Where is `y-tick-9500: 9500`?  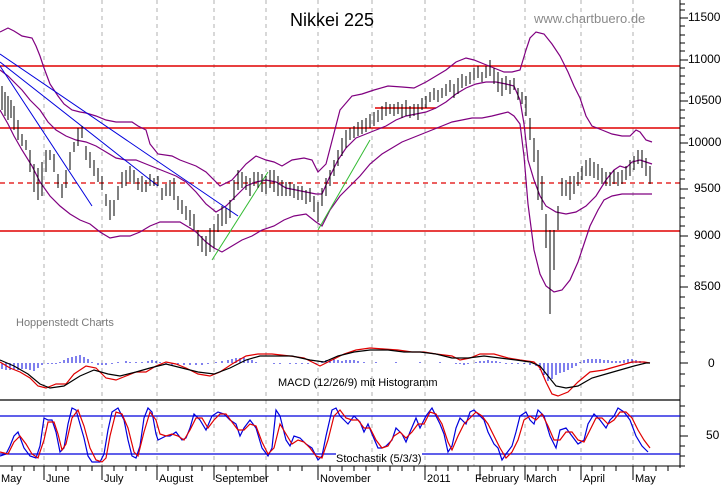
y-tick-9500: 9500 is located at coordinates (707, 188).